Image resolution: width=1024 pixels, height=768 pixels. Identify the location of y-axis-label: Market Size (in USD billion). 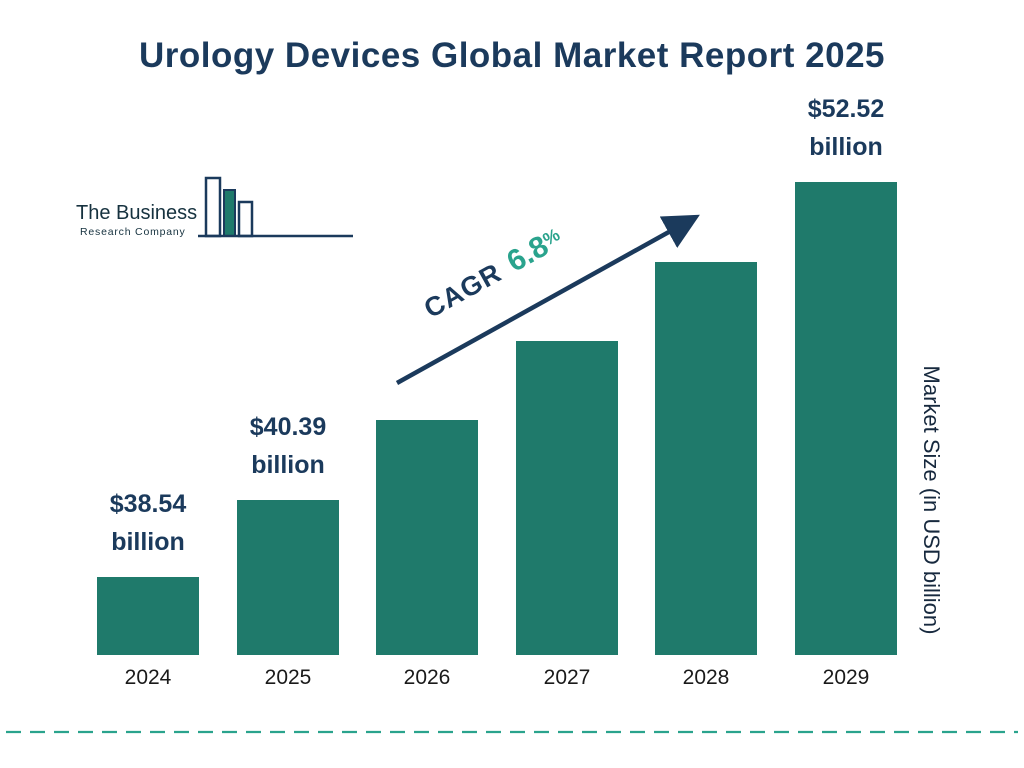
(931, 500).